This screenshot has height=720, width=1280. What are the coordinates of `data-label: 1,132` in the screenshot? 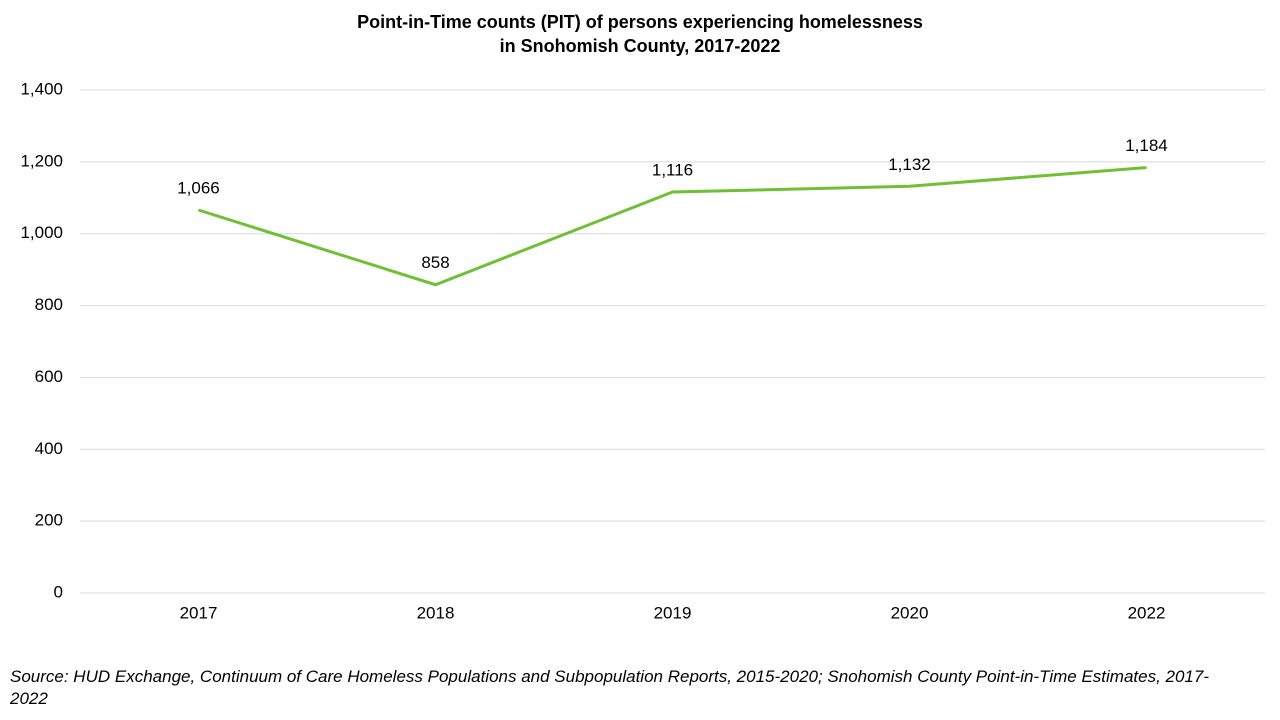 It's located at (909, 164).